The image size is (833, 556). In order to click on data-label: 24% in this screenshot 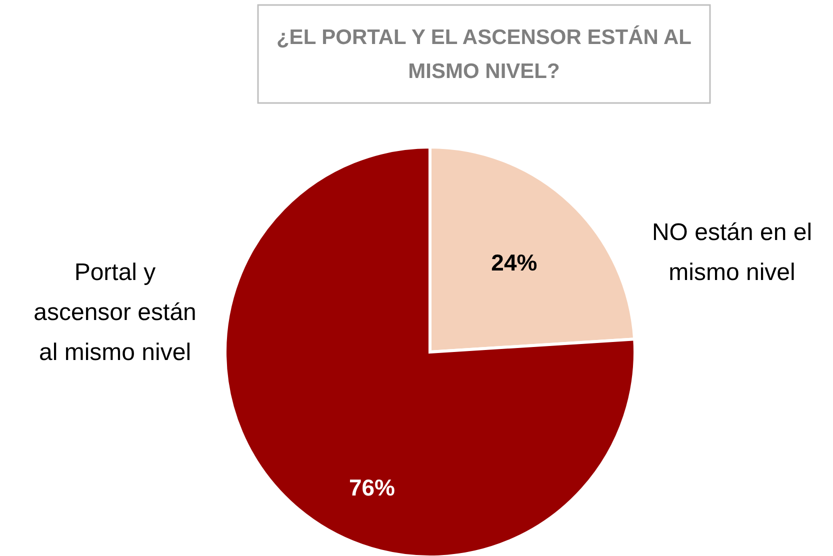, I will do `click(514, 262)`.